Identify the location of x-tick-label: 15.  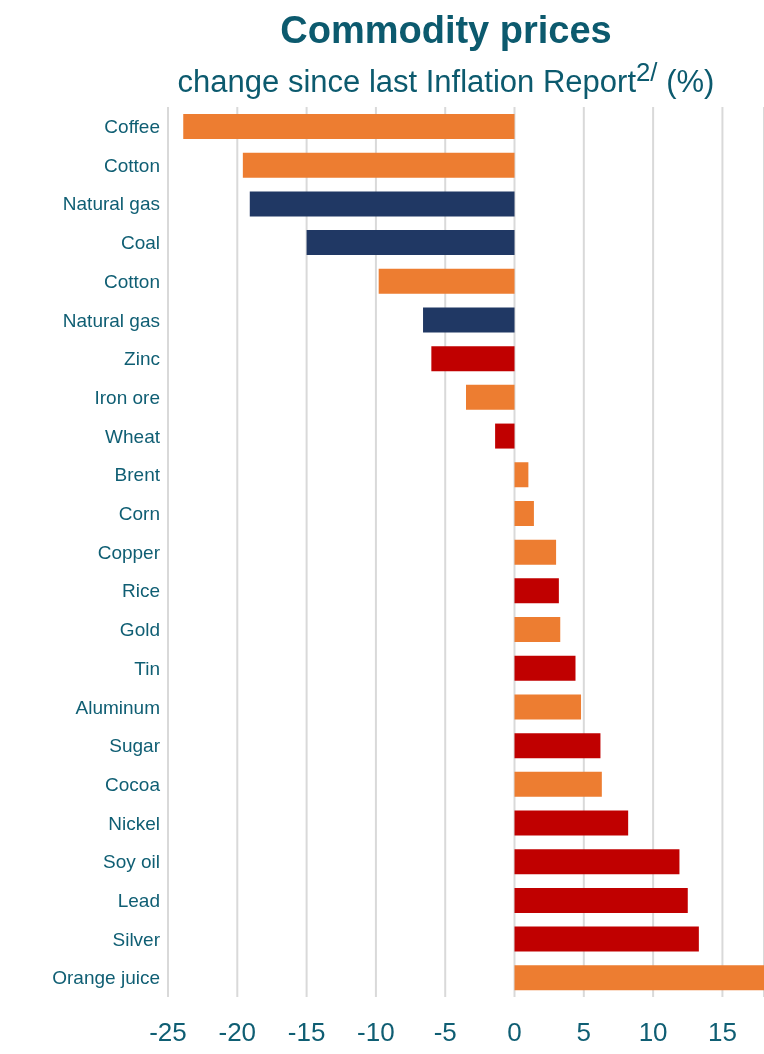
(722, 1032).